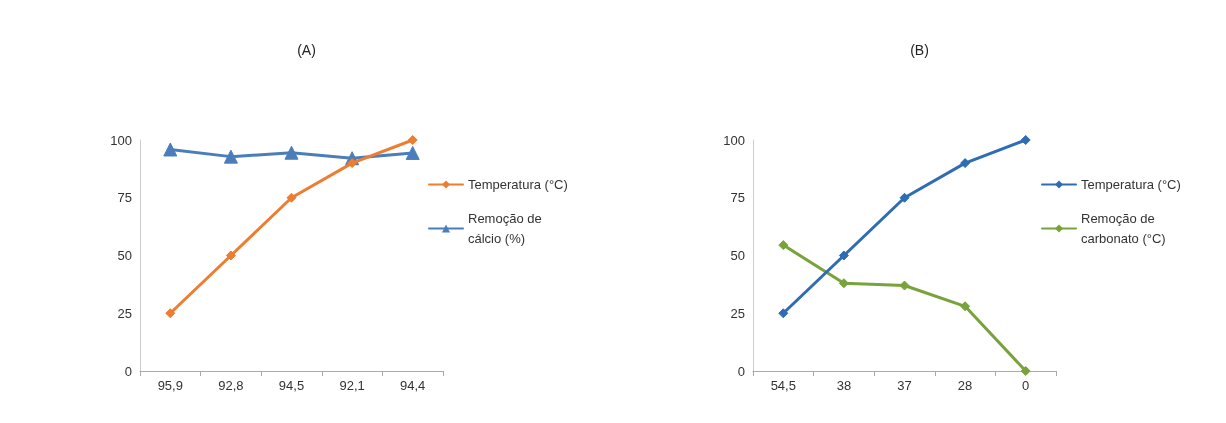  What do you see at coordinates (170, 385) in the screenshot?
I see `x-tick-label: 95,9` at bounding box center [170, 385].